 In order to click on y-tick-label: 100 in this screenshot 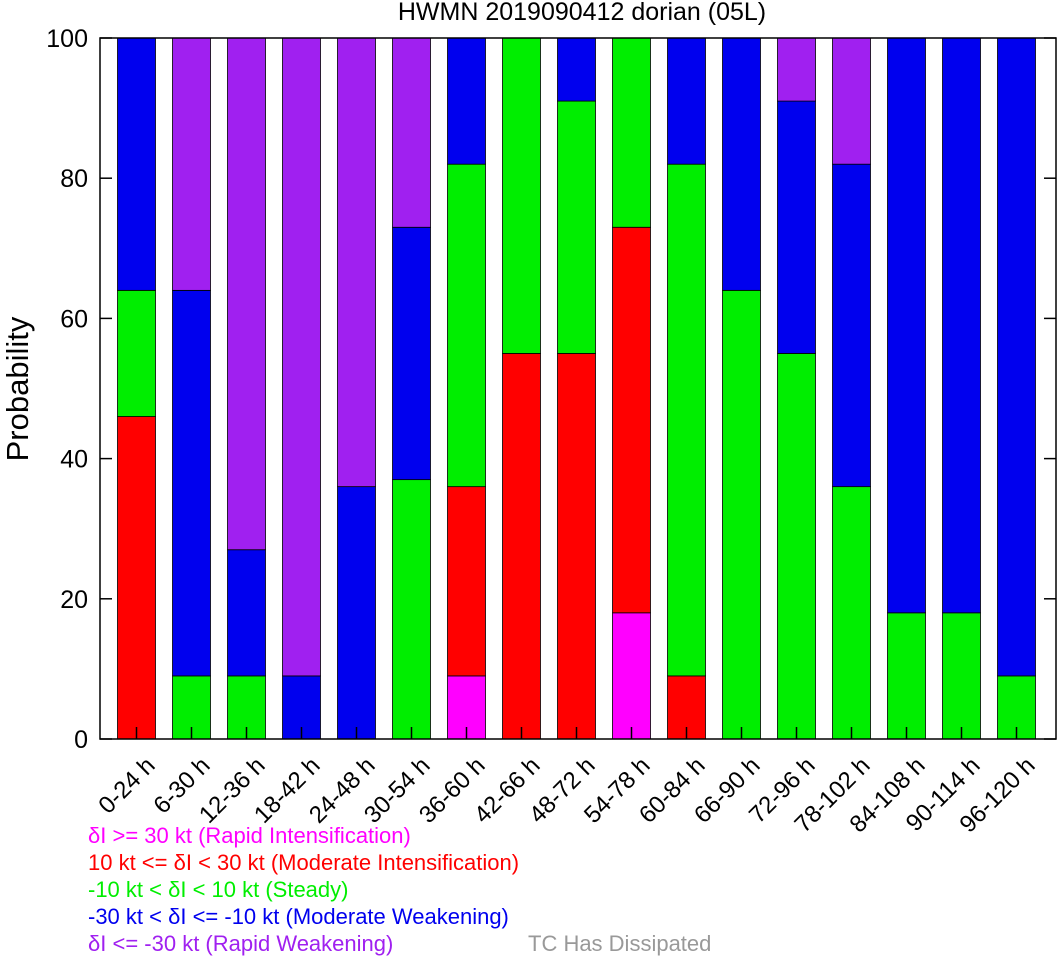, I will do `click(67, 39)`.